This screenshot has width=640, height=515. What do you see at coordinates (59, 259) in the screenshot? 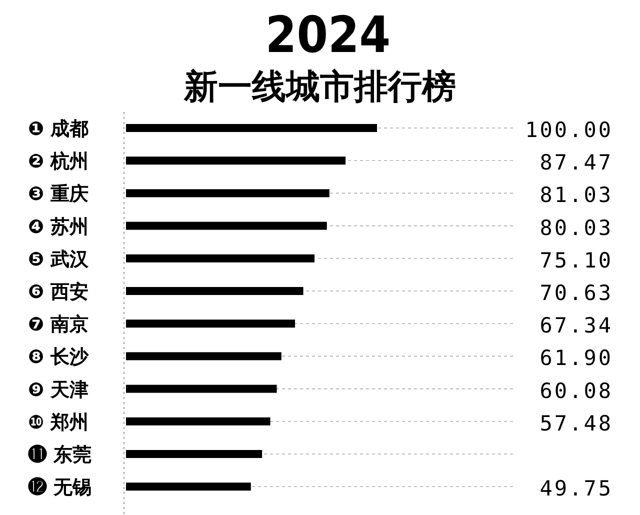
I see `y-tick-label: ❺ 武汉` at bounding box center [59, 259].